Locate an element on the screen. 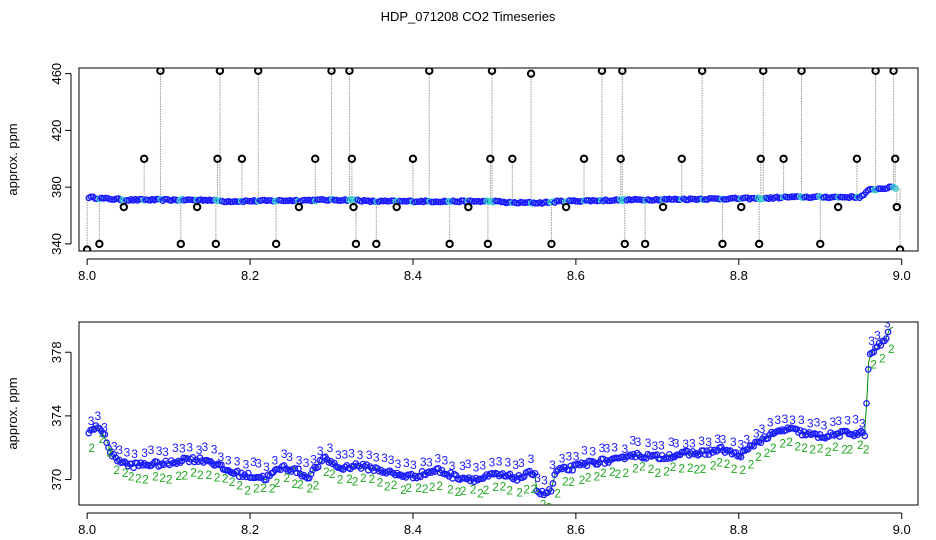 The height and width of the screenshot is (540, 936). y-tick-label: 374 is located at coordinates (56, 416).